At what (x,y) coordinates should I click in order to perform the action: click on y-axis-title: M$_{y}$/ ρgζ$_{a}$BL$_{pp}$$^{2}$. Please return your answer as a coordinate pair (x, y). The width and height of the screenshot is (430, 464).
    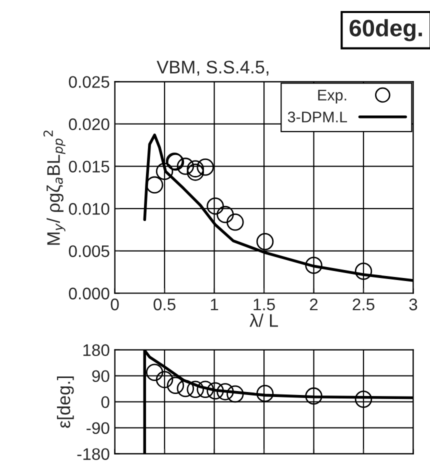
    Looking at the image, I should click on (54, 187).